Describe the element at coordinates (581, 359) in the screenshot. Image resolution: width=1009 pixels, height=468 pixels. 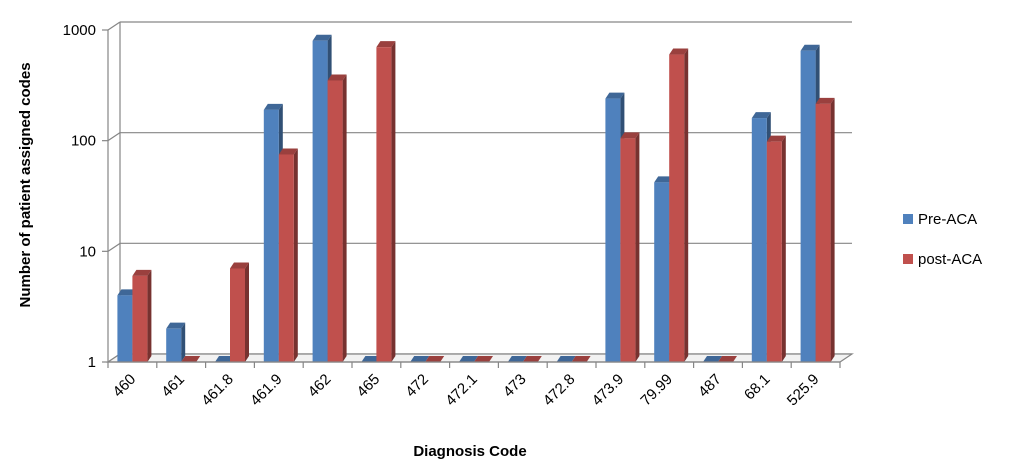
I see `bar-post-aca-472.8` at that location.